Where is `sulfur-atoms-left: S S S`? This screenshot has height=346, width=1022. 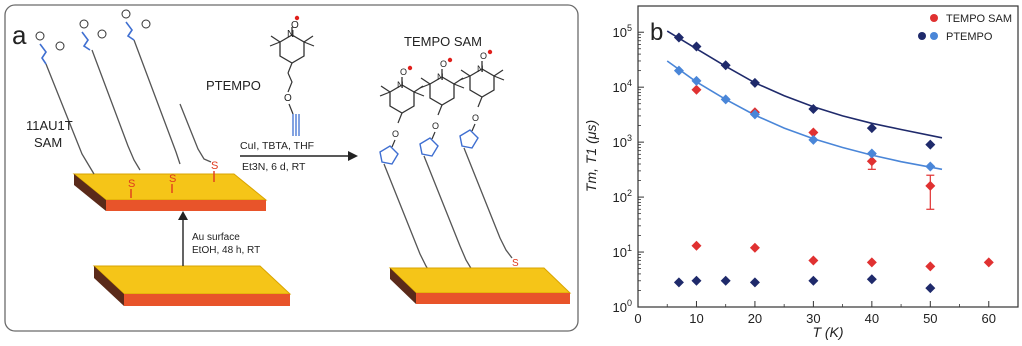
sulfur-atoms-left: S S S is located at coordinates (173, 175).